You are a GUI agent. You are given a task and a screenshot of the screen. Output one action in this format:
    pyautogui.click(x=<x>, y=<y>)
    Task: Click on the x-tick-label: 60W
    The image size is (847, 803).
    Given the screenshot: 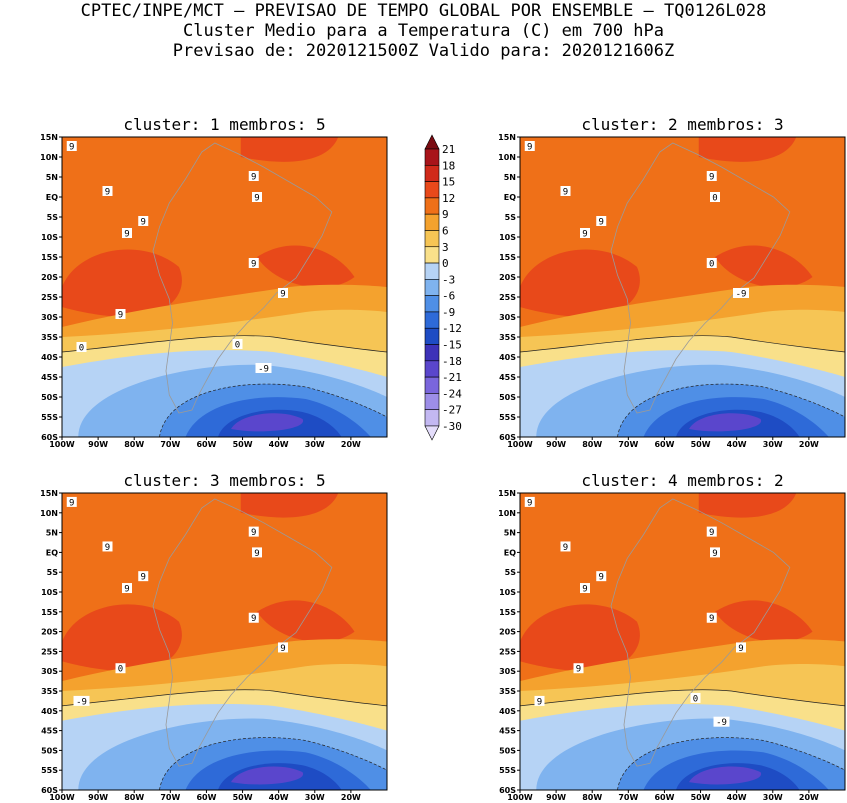 What is the action you would take?
    pyautogui.click(x=206, y=797)
    